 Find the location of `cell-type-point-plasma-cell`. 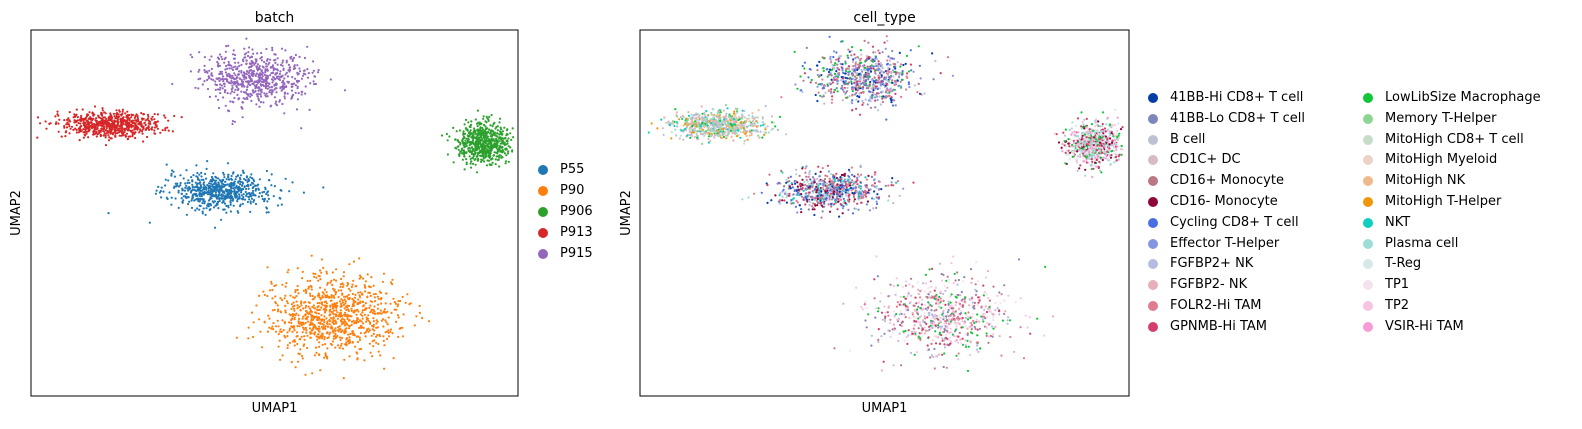

cell-type-point-plasma-cell is located at coordinates (748, 126).